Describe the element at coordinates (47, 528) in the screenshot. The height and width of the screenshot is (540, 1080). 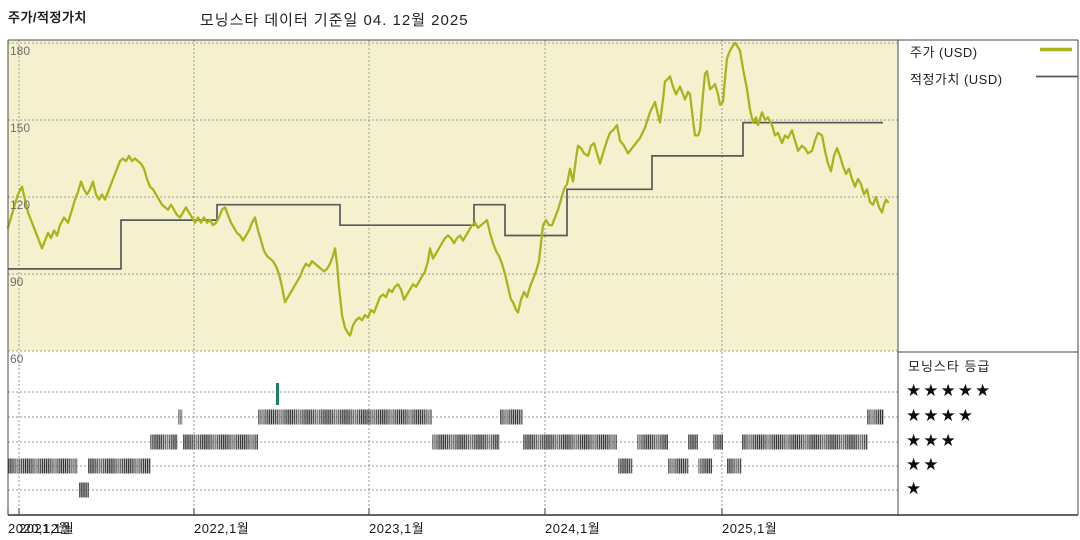
I see `x-axis-label: 2021,1월` at that location.